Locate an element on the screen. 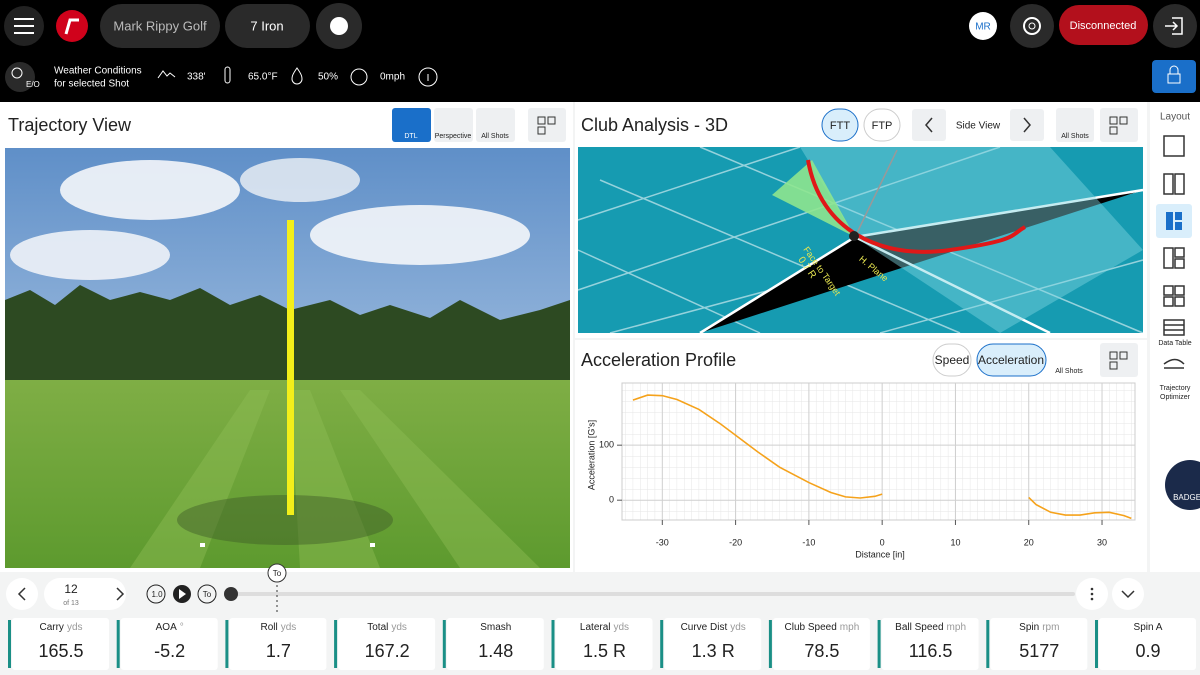 Image resolution: width=1200 pixels, height=675 pixels. ball-button is located at coordinates (339, 26).